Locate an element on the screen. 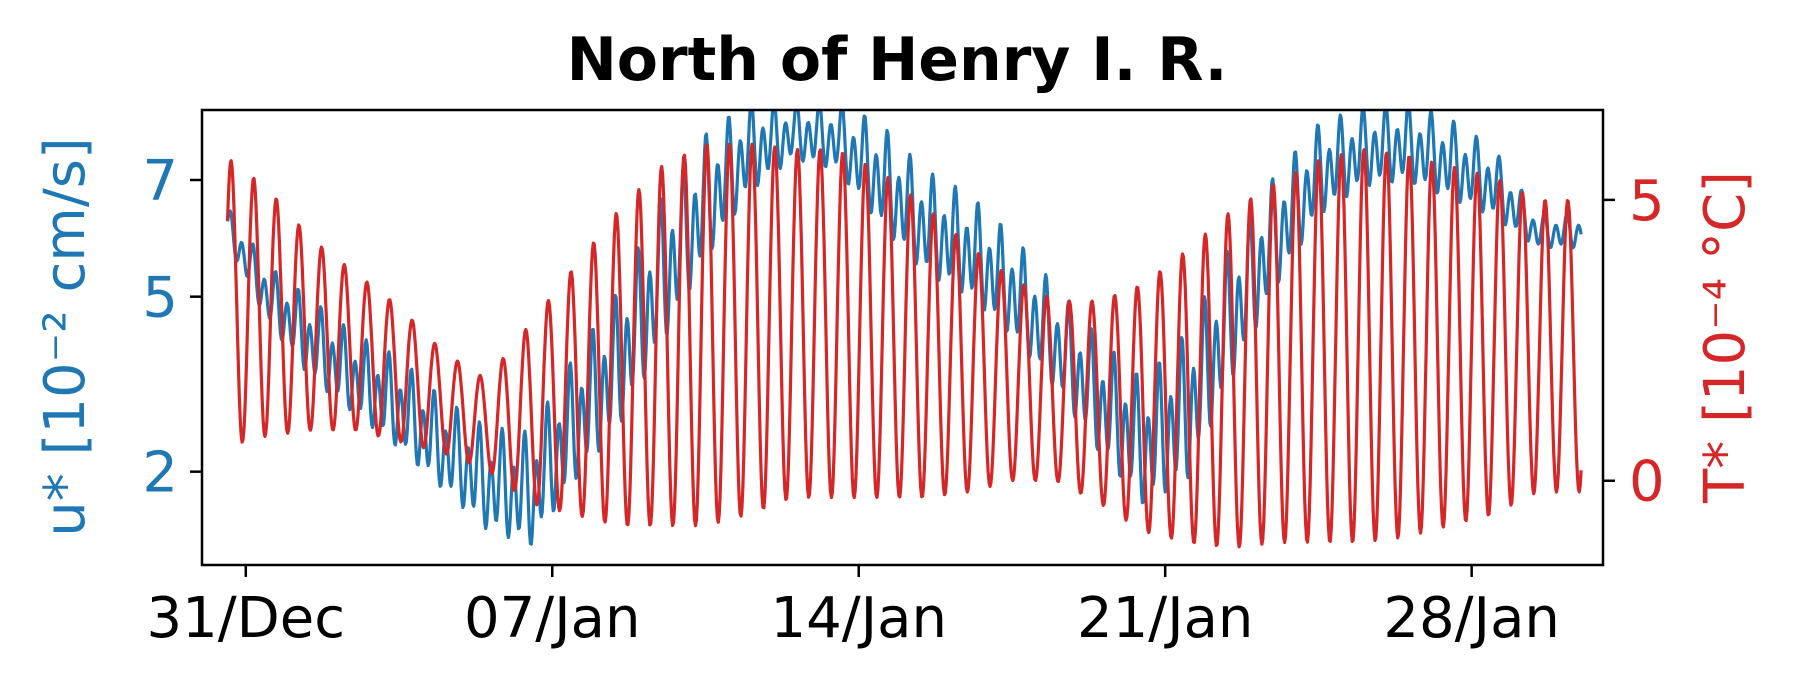 The image size is (1794, 690). y-axis-left: 2 5 7 is located at coordinates (172, 327).